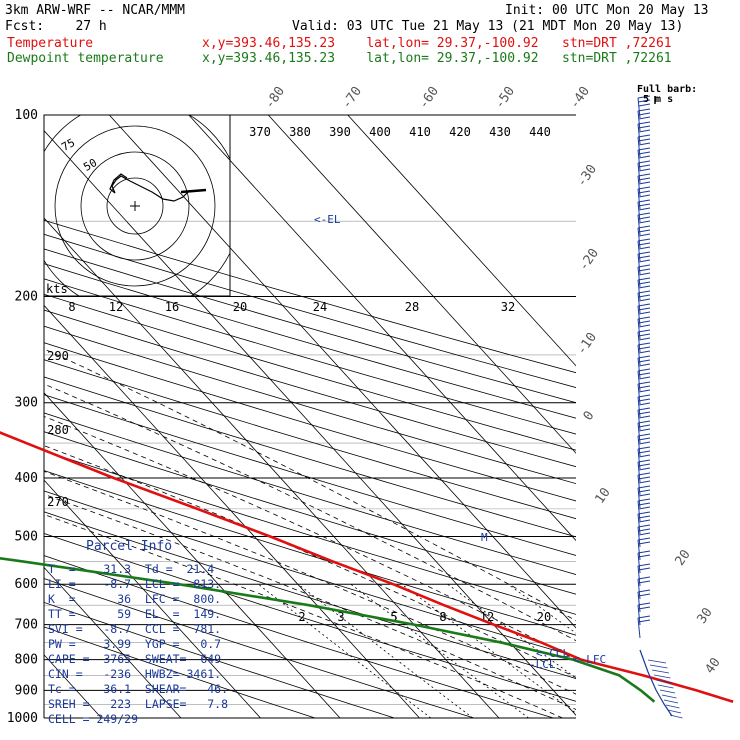 This screenshot has width=740, height=740. I want to click on mixing-ratio-lines, so click(417, 650).